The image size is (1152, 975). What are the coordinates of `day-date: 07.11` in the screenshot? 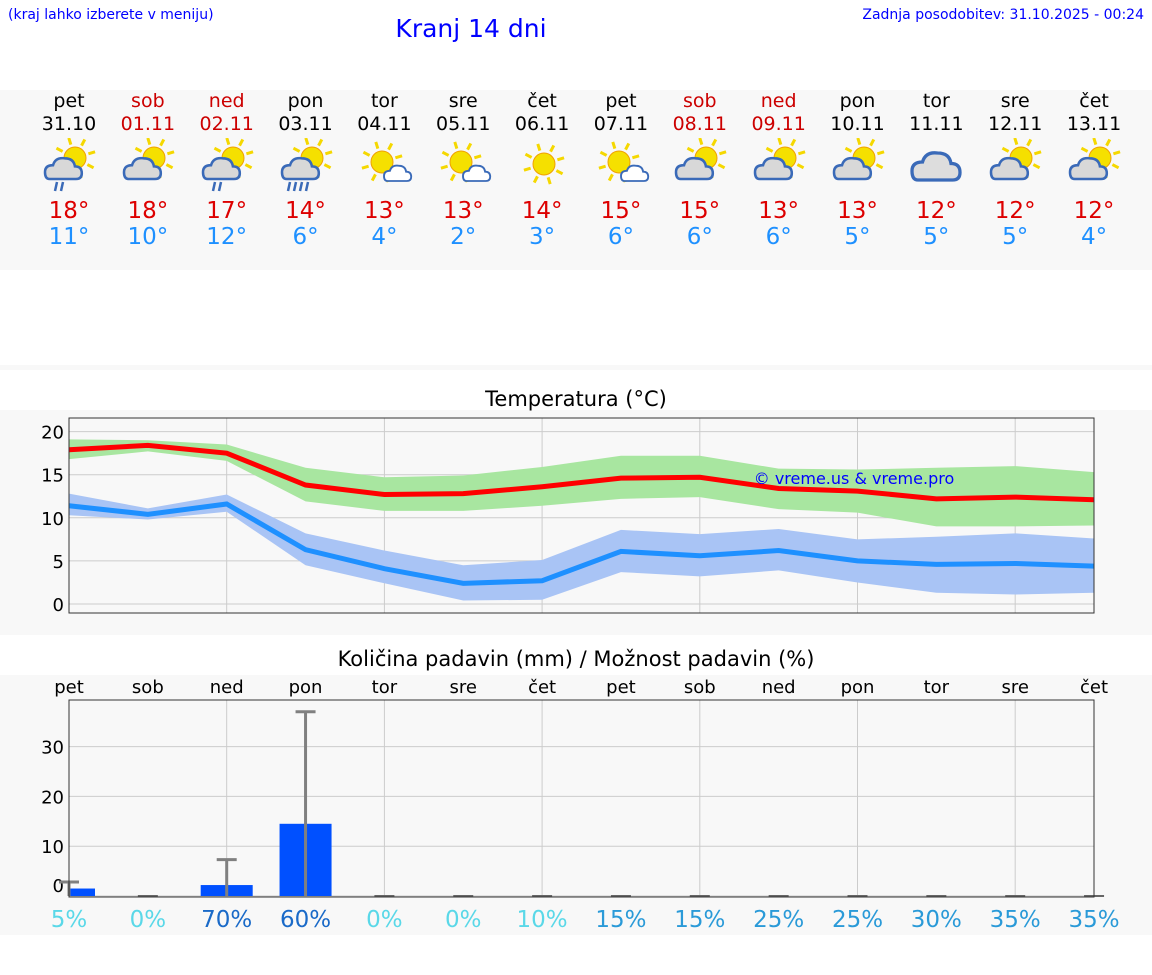 It's located at (621, 124).